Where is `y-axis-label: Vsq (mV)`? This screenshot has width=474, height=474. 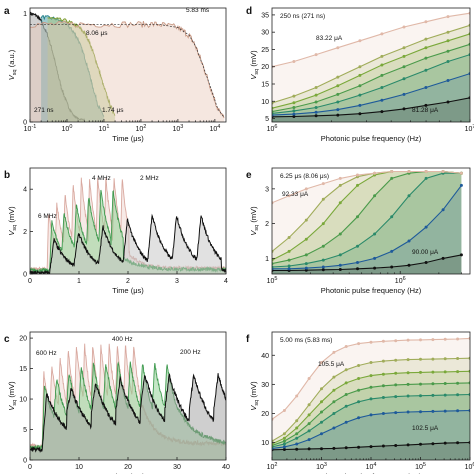
y-axis-label: Vsq (mV) is located at coordinates (12, 396).